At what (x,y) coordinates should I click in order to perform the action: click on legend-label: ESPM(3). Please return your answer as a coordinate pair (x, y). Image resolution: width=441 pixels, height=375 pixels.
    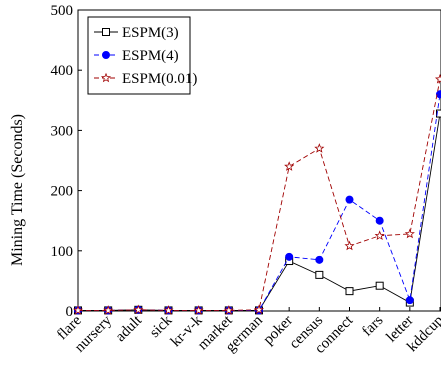
    Looking at the image, I should click on (150, 33).